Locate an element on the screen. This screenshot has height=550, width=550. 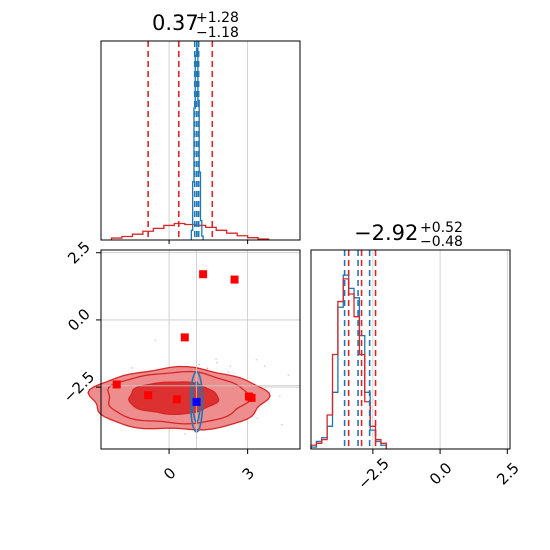
top-frame is located at coordinates (200, 140).